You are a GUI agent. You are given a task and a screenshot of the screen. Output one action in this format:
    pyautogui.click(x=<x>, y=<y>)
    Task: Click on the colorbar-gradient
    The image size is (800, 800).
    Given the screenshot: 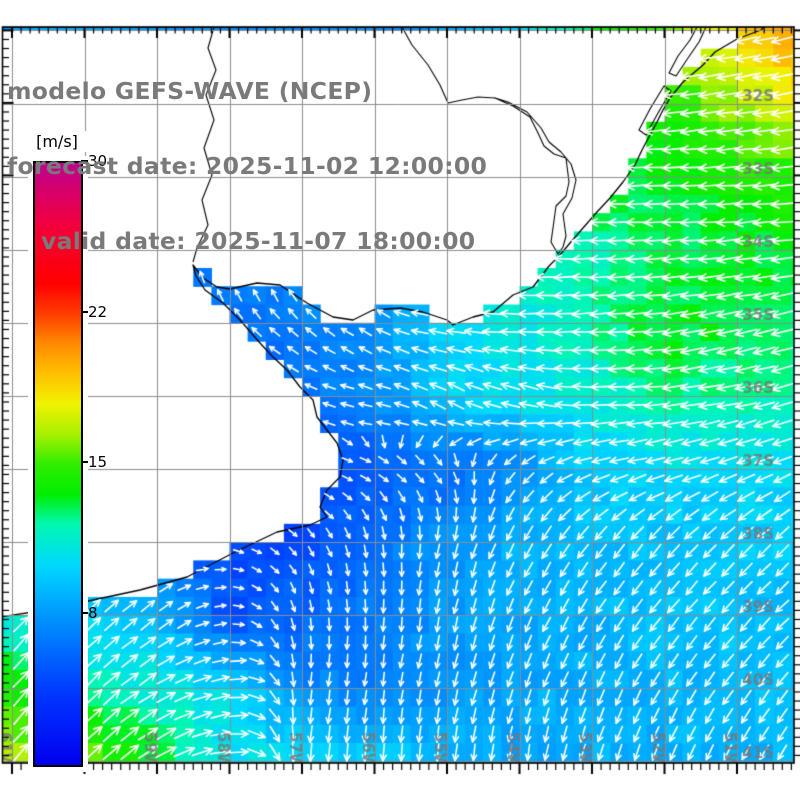 What is the action you would take?
    pyautogui.click(x=58, y=464)
    